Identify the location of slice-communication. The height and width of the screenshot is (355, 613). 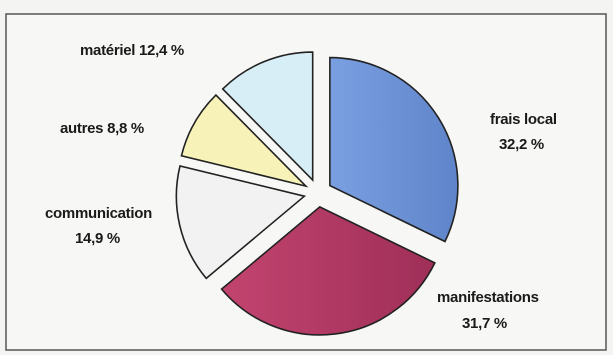
(241, 222).